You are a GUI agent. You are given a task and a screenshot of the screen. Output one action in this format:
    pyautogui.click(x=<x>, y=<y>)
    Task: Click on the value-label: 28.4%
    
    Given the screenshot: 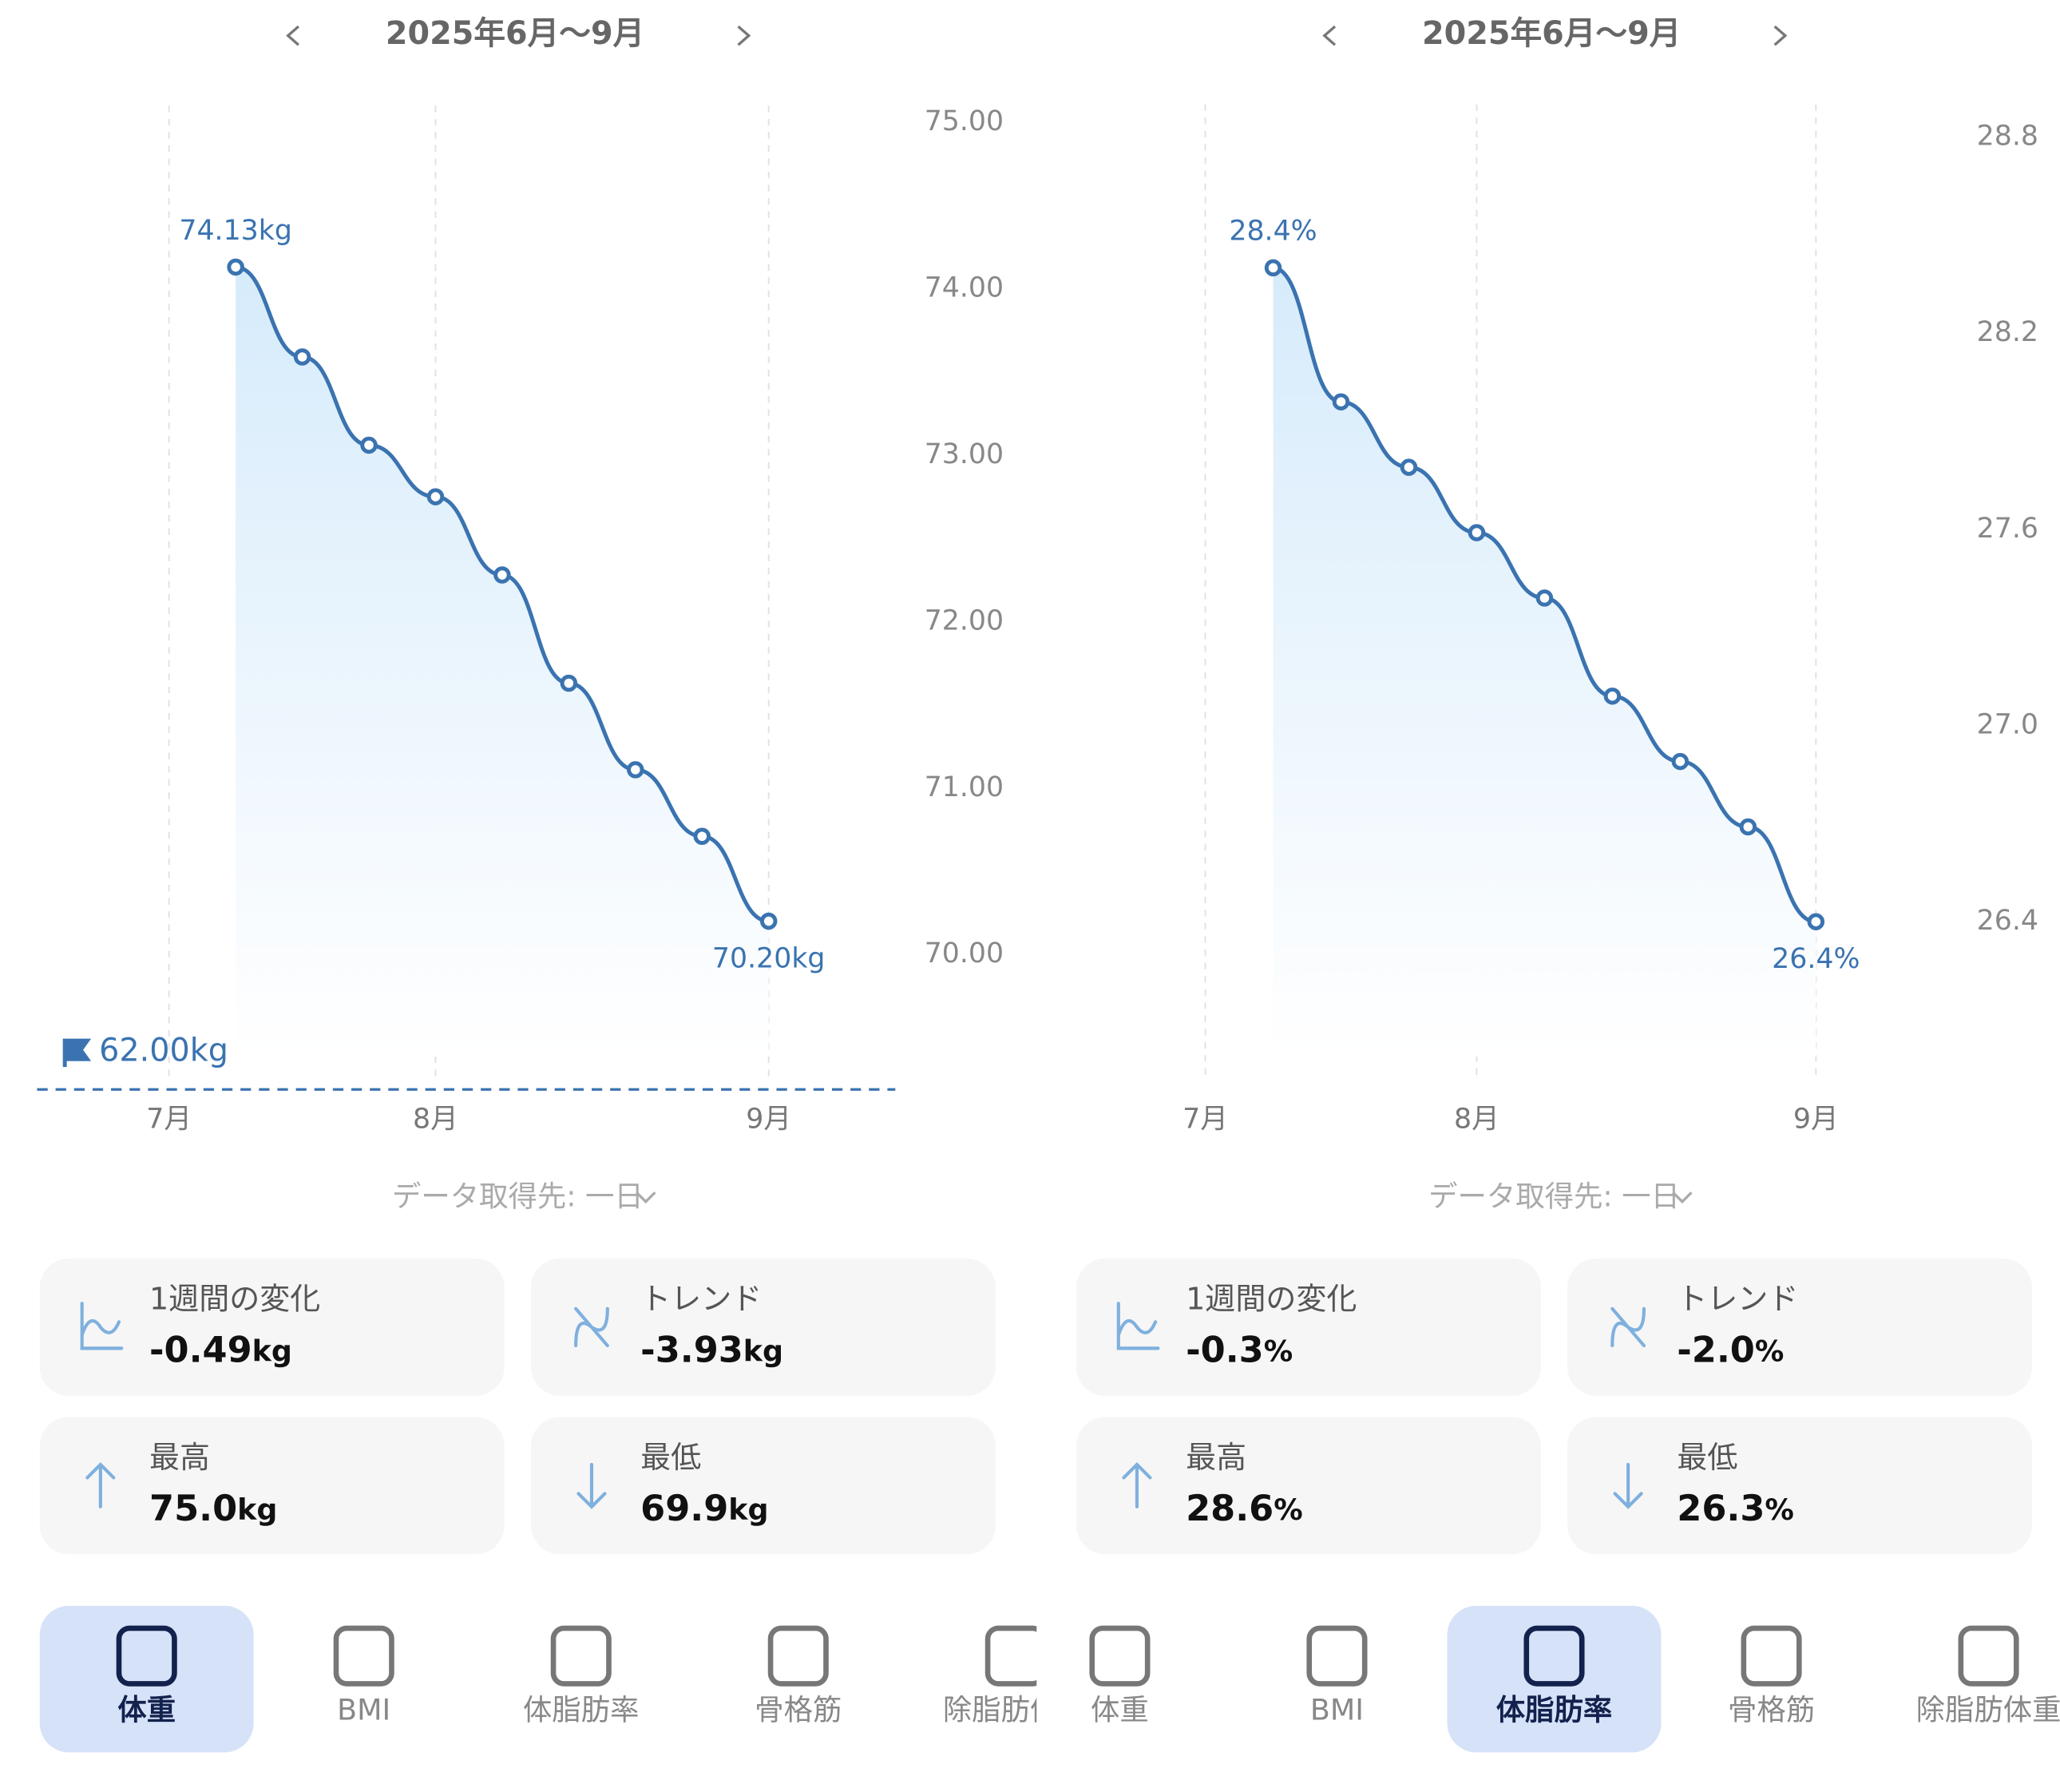 What is the action you would take?
    pyautogui.click(x=1273, y=232)
    